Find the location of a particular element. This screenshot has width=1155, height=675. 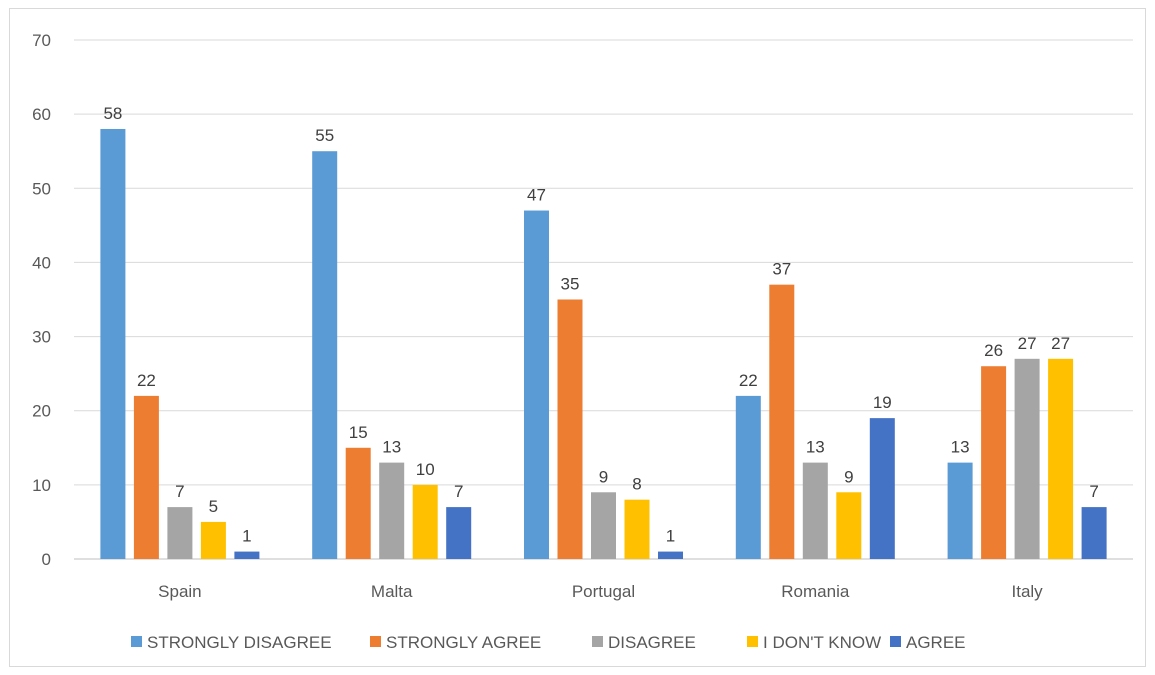

data-label: 10 is located at coordinates (425, 469).